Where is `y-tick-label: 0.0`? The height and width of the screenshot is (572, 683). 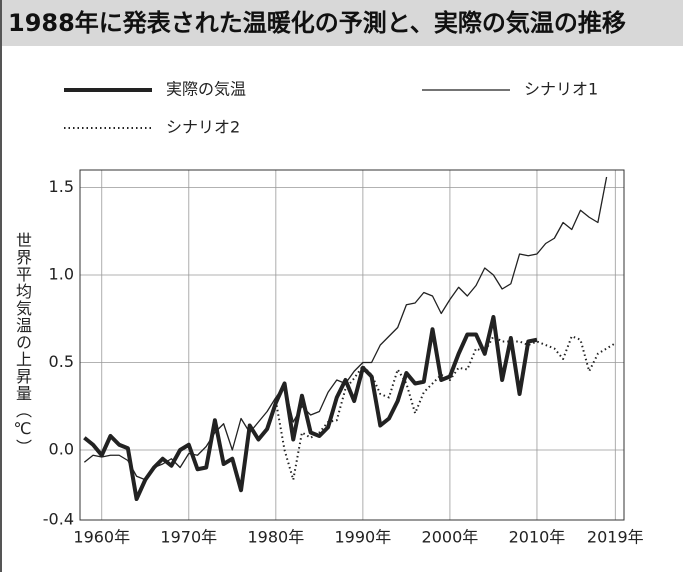
y-tick-label: 0.0 is located at coordinates (61, 449).